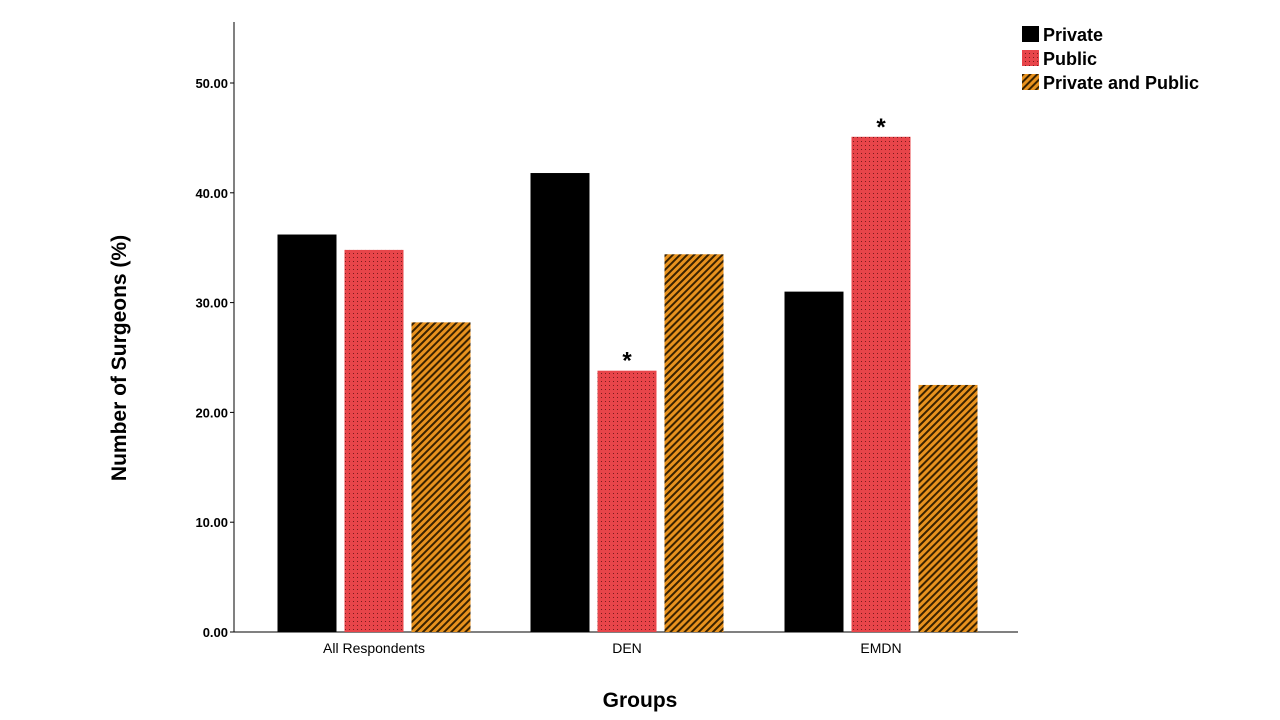 This screenshot has width=1280, height=720. I want to click on bar-private-den, so click(560, 402).